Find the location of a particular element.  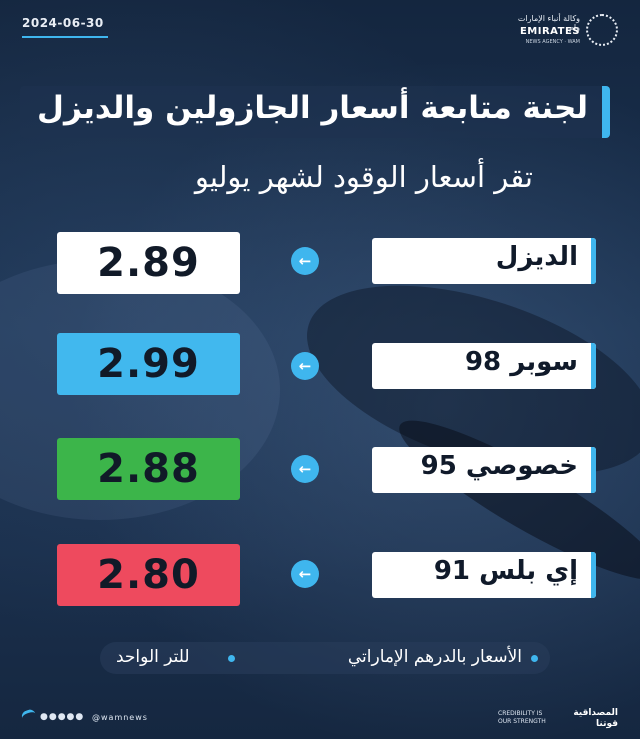

page-title: لجنة متابعة أسعار الجازولين والديزل is located at coordinates (312, 108).